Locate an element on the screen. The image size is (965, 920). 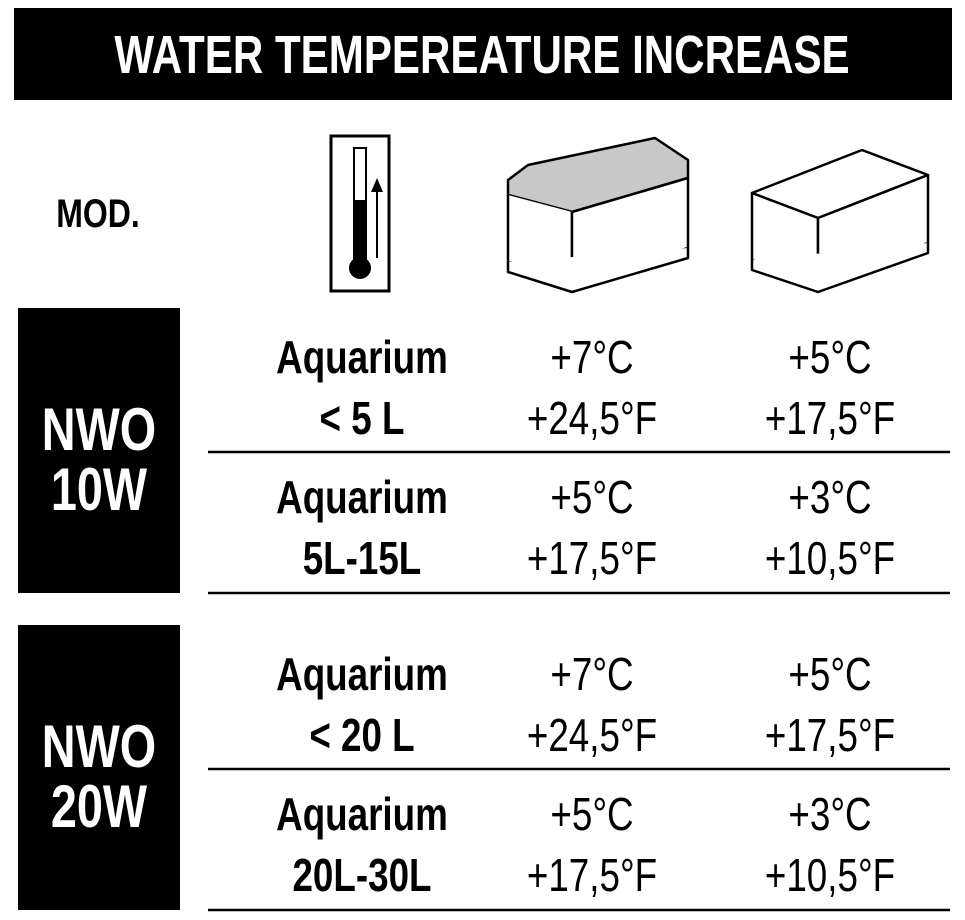
title: WATER TEMPEREATURE INCREASE is located at coordinates (481, 55).